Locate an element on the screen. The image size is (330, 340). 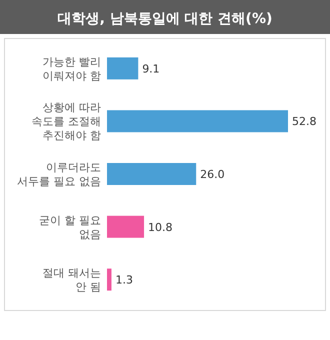
y-tick-label: 가능한 빨리 이뤄져야 함 is located at coordinates (71, 68).